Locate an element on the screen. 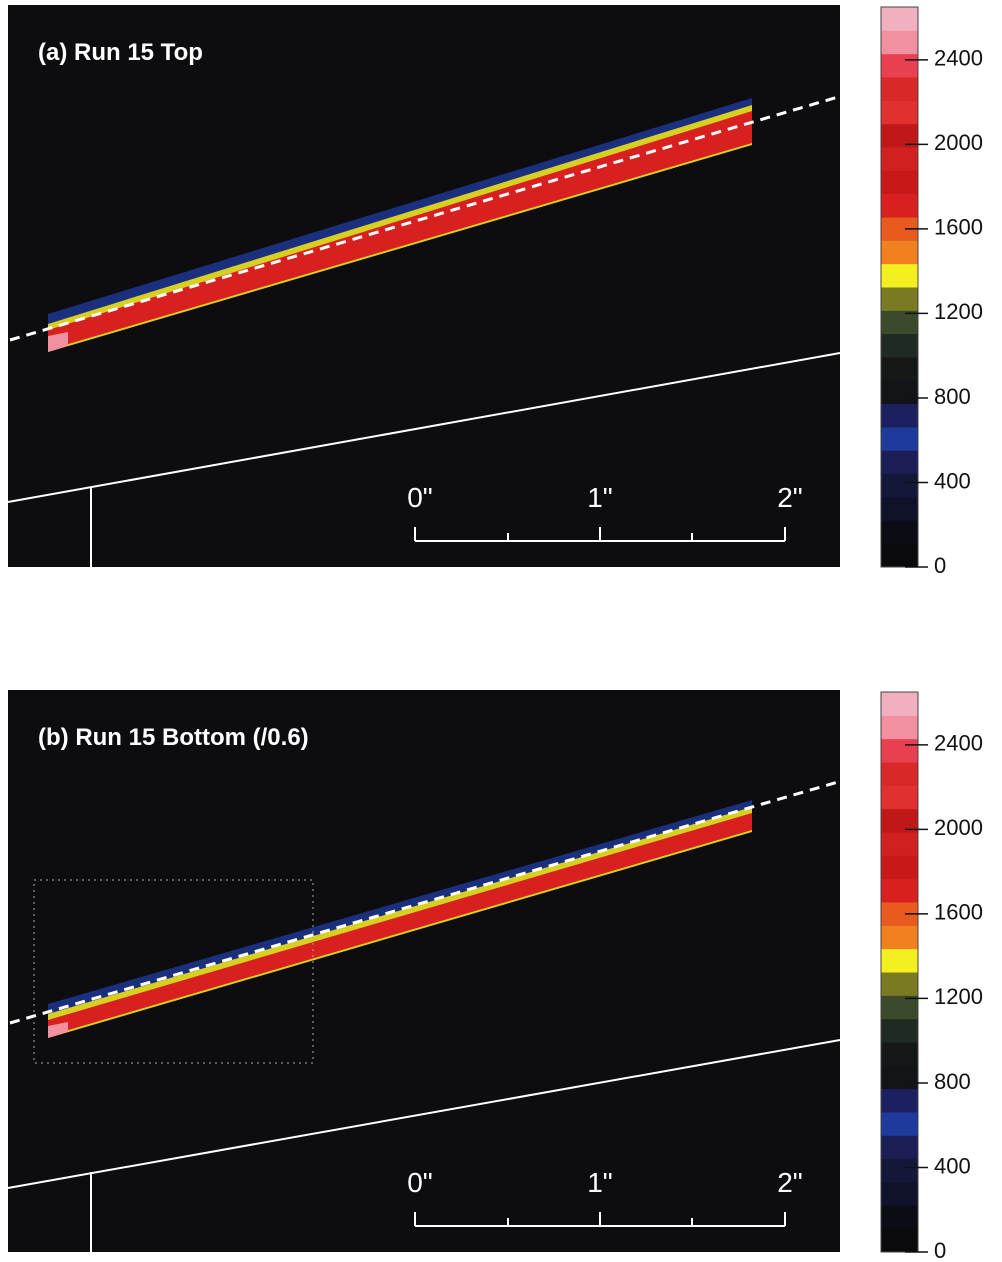 The height and width of the screenshot is (1262, 1002). panel-label: (b) Run 15 Bottom (/0.6) is located at coordinates (173, 737).